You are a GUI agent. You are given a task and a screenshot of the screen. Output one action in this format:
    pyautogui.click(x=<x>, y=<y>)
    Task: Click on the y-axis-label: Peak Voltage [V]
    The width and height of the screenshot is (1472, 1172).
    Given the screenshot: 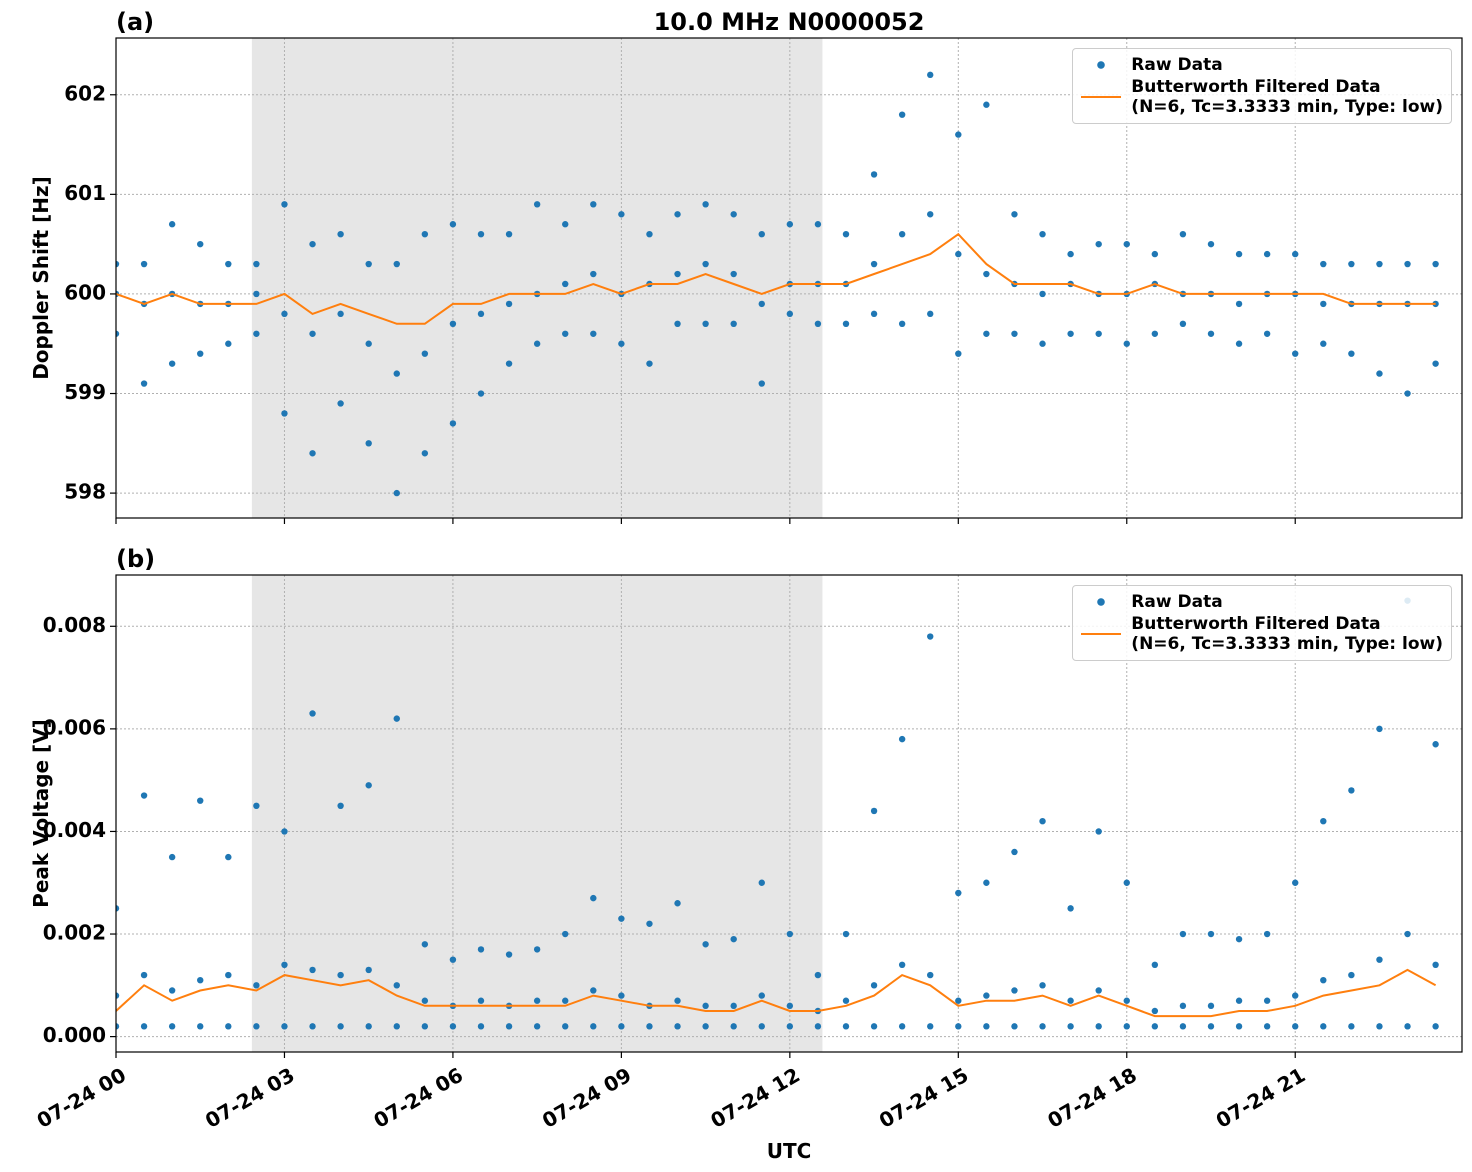 What is the action you would take?
    pyautogui.click(x=41, y=813)
    